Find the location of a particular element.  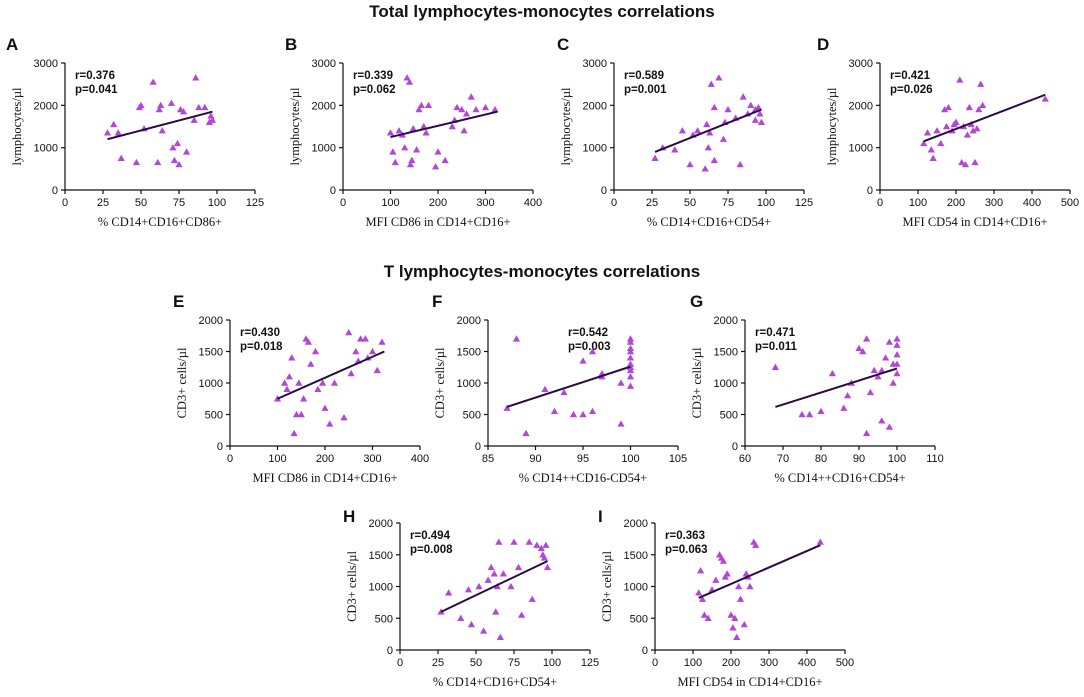

x-tick-label: 60 is located at coordinates (745, 459).